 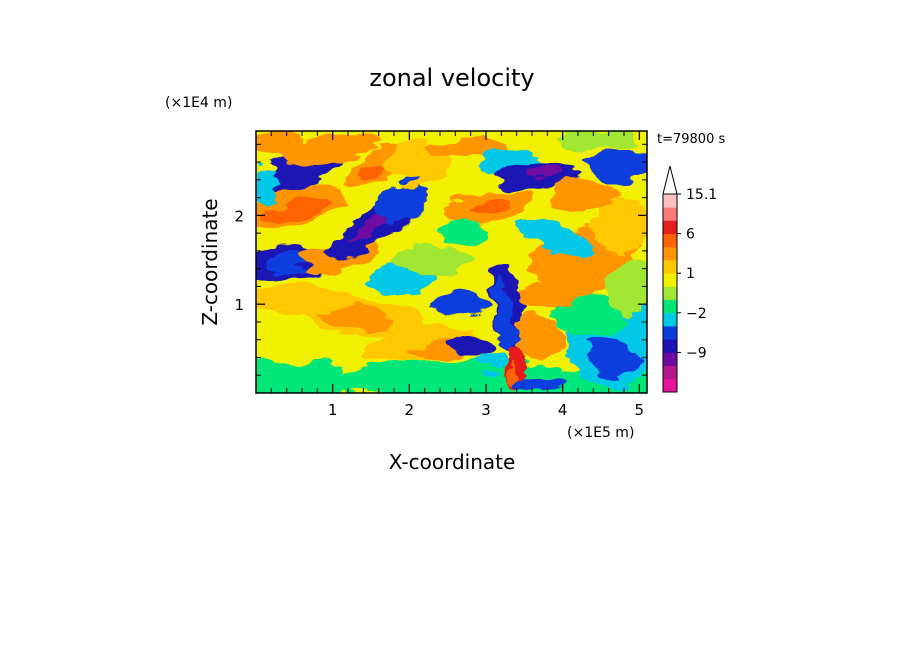 I want to click on colorbar-label: 15.1, so click(x=701, y=195).